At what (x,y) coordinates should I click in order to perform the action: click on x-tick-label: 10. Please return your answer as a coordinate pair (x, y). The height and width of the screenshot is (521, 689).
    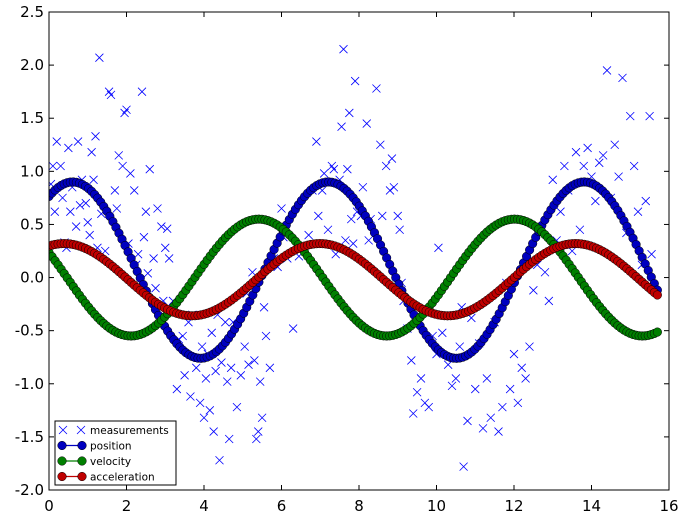
    Looking at the image, I should click on (436, 506).